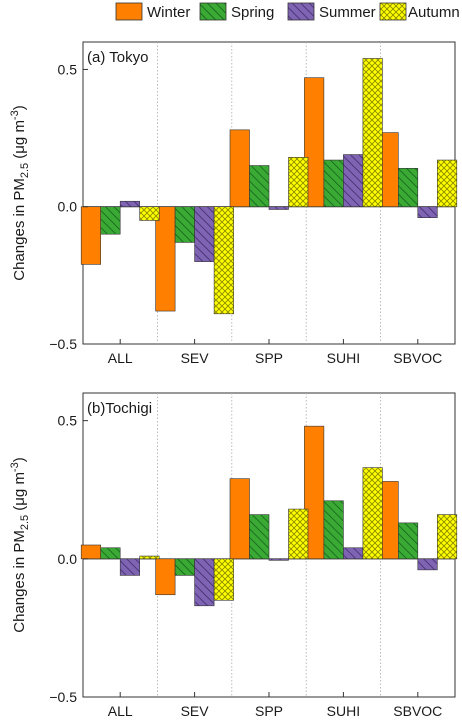 The height and width of the screenshot is (725, 462). Describe the element at coordinates (213, 11) in the screenshot. I see `legend-swatch-spring` at that location.